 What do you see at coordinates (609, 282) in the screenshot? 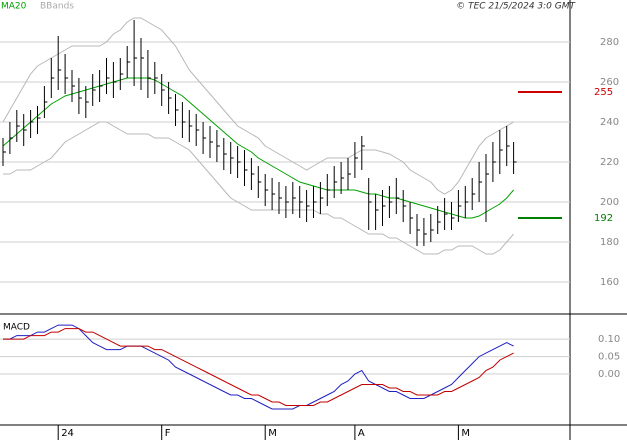
I see `y-tick-label: 160` at bounding box center [609, 282].